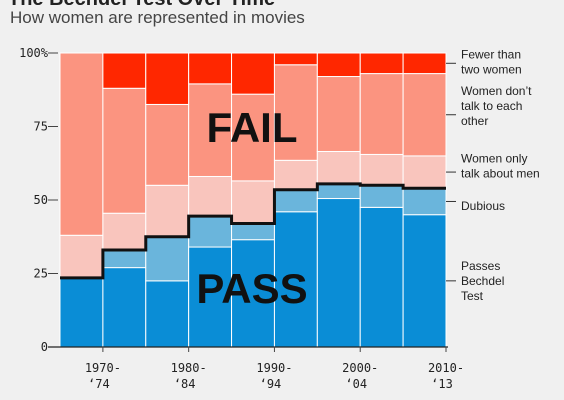 The width and height of the screenshot is (564, 400). What do you see at coordinates (482, 281) in the screenshot?
I see `legend-label: Bechdel` at bounding box center [482, 281].